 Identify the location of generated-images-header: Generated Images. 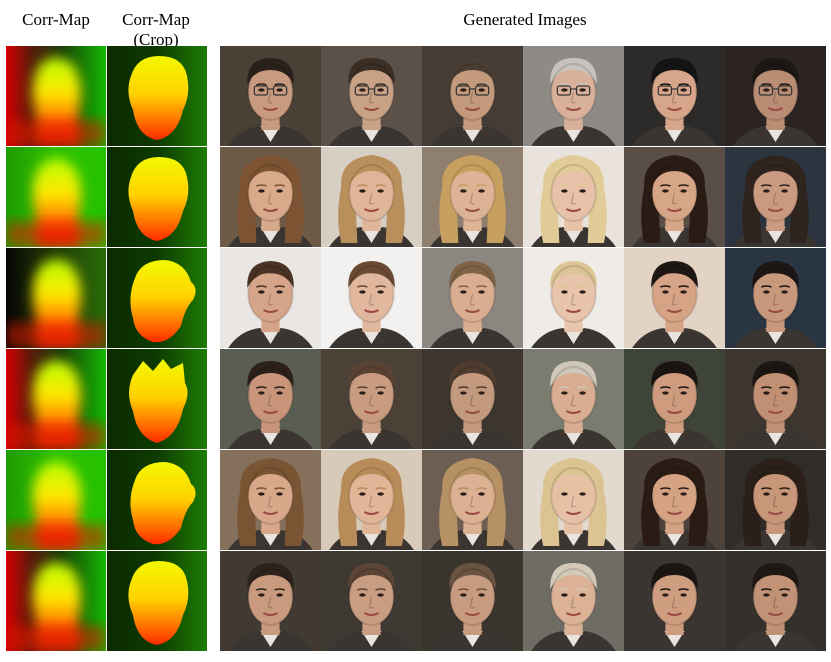
(525, 20).